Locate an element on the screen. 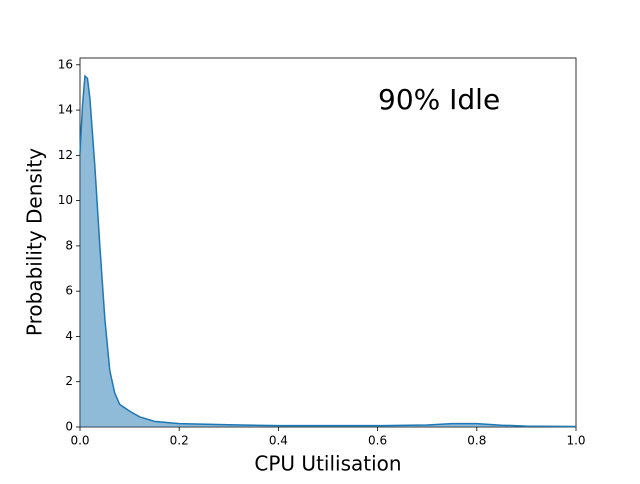 Image resolution: width=640 pixels, height=484 pixels. x-tick-label: 0.8 is located at coordinates (476, 441).